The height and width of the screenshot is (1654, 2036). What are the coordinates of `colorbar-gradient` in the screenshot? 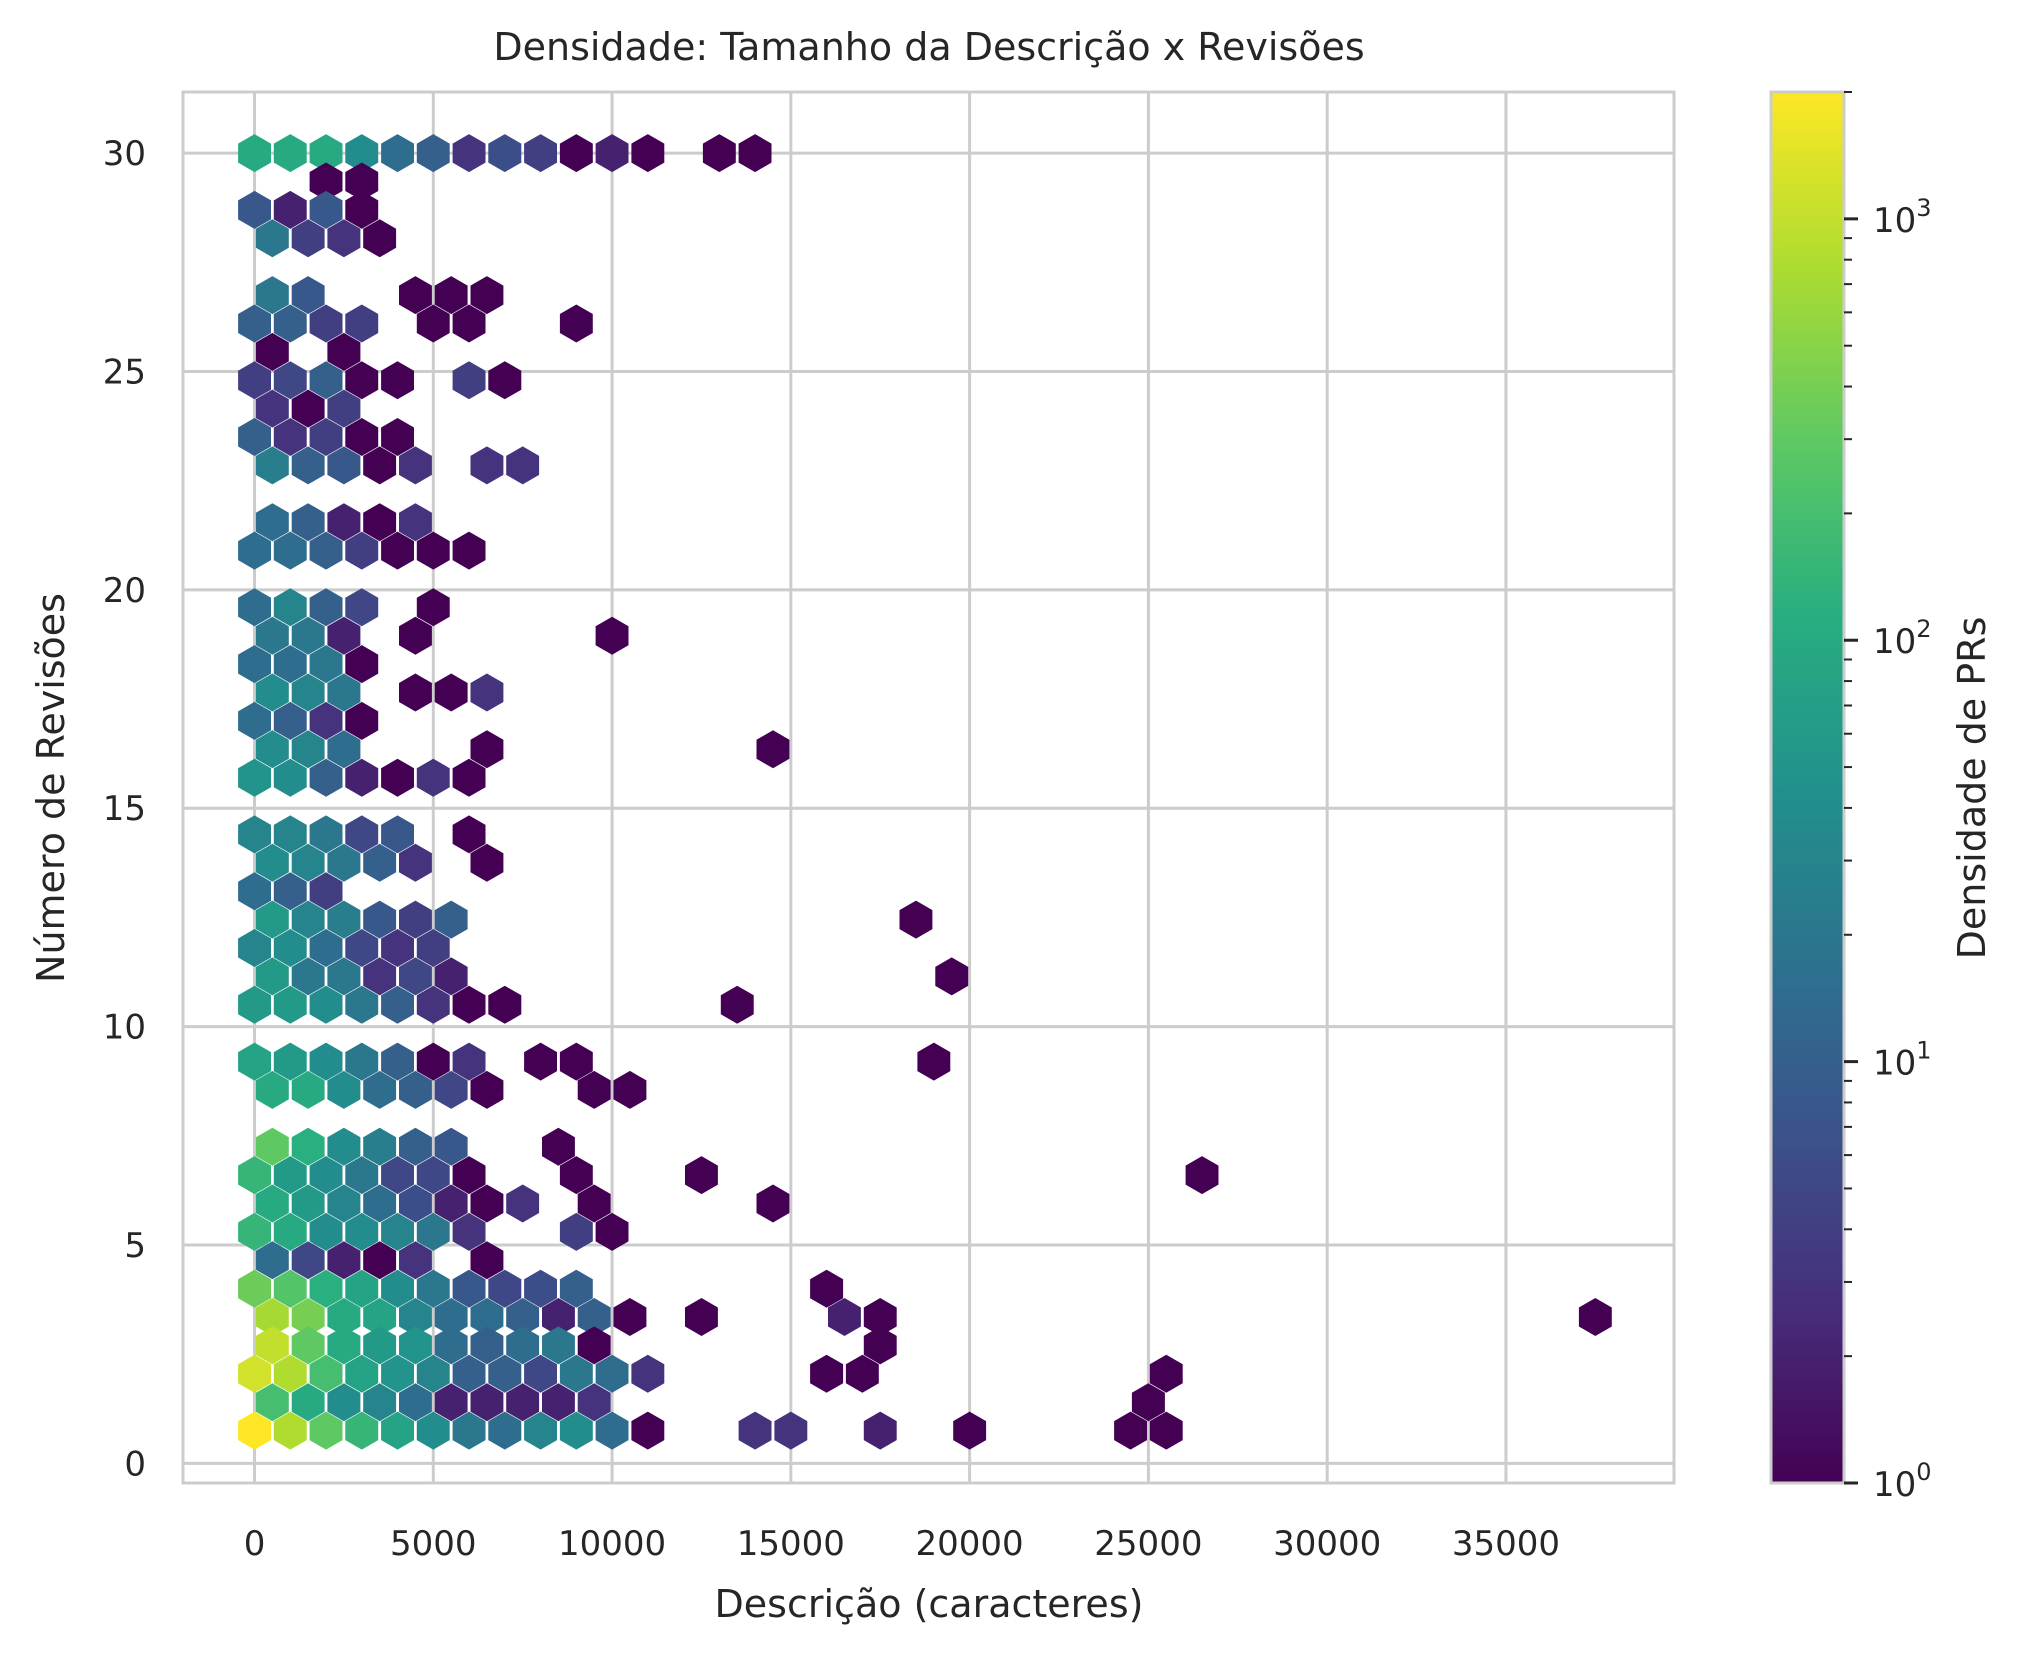 It's located at (1807, 787).